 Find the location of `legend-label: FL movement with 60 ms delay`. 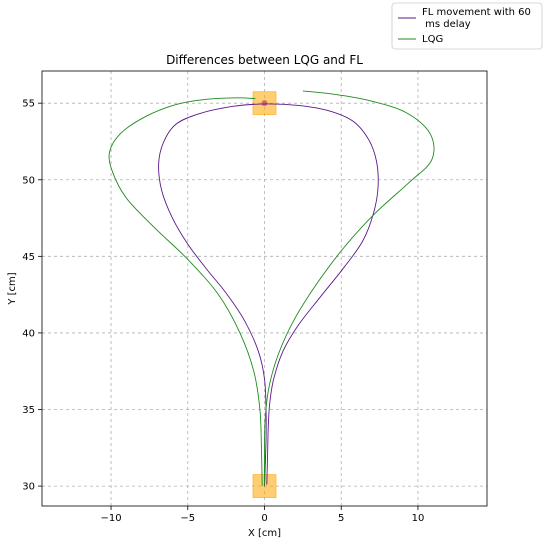

legend-label: FL movement with 60 ms delay is located at coordinates (476, 18).